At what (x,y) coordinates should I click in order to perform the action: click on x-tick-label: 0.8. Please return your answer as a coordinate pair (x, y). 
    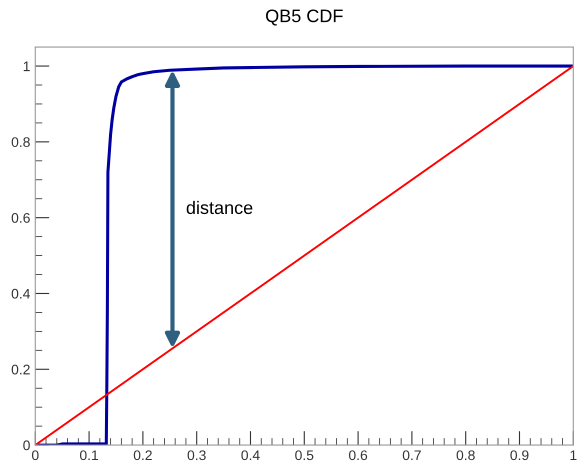
    Looking at the image, I should click on (465, 455).